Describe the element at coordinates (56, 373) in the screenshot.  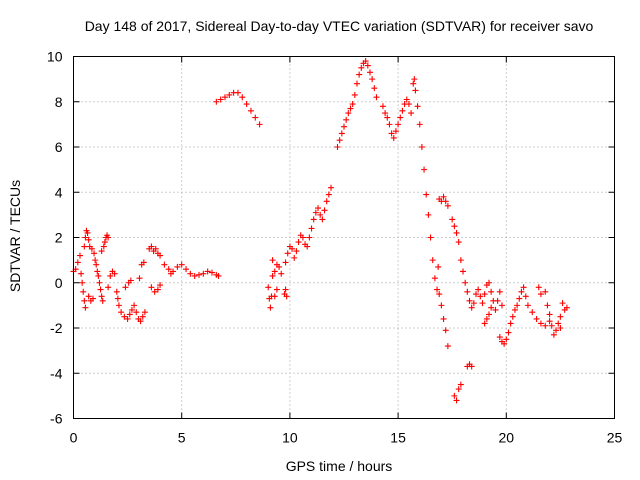
I see `y-tick-label: -4` at that location.